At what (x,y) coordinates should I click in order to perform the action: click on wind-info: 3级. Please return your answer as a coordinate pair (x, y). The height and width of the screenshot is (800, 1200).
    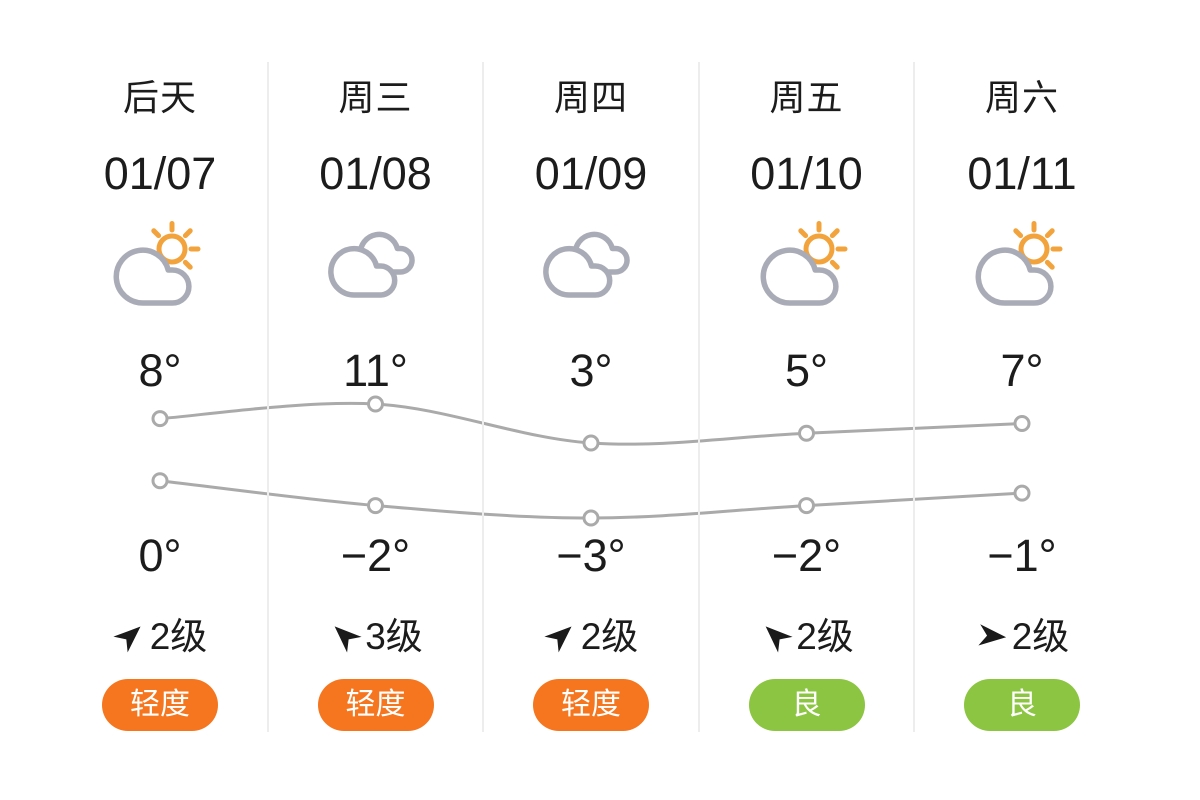
    Looking at the image, I should click on (375, 633).